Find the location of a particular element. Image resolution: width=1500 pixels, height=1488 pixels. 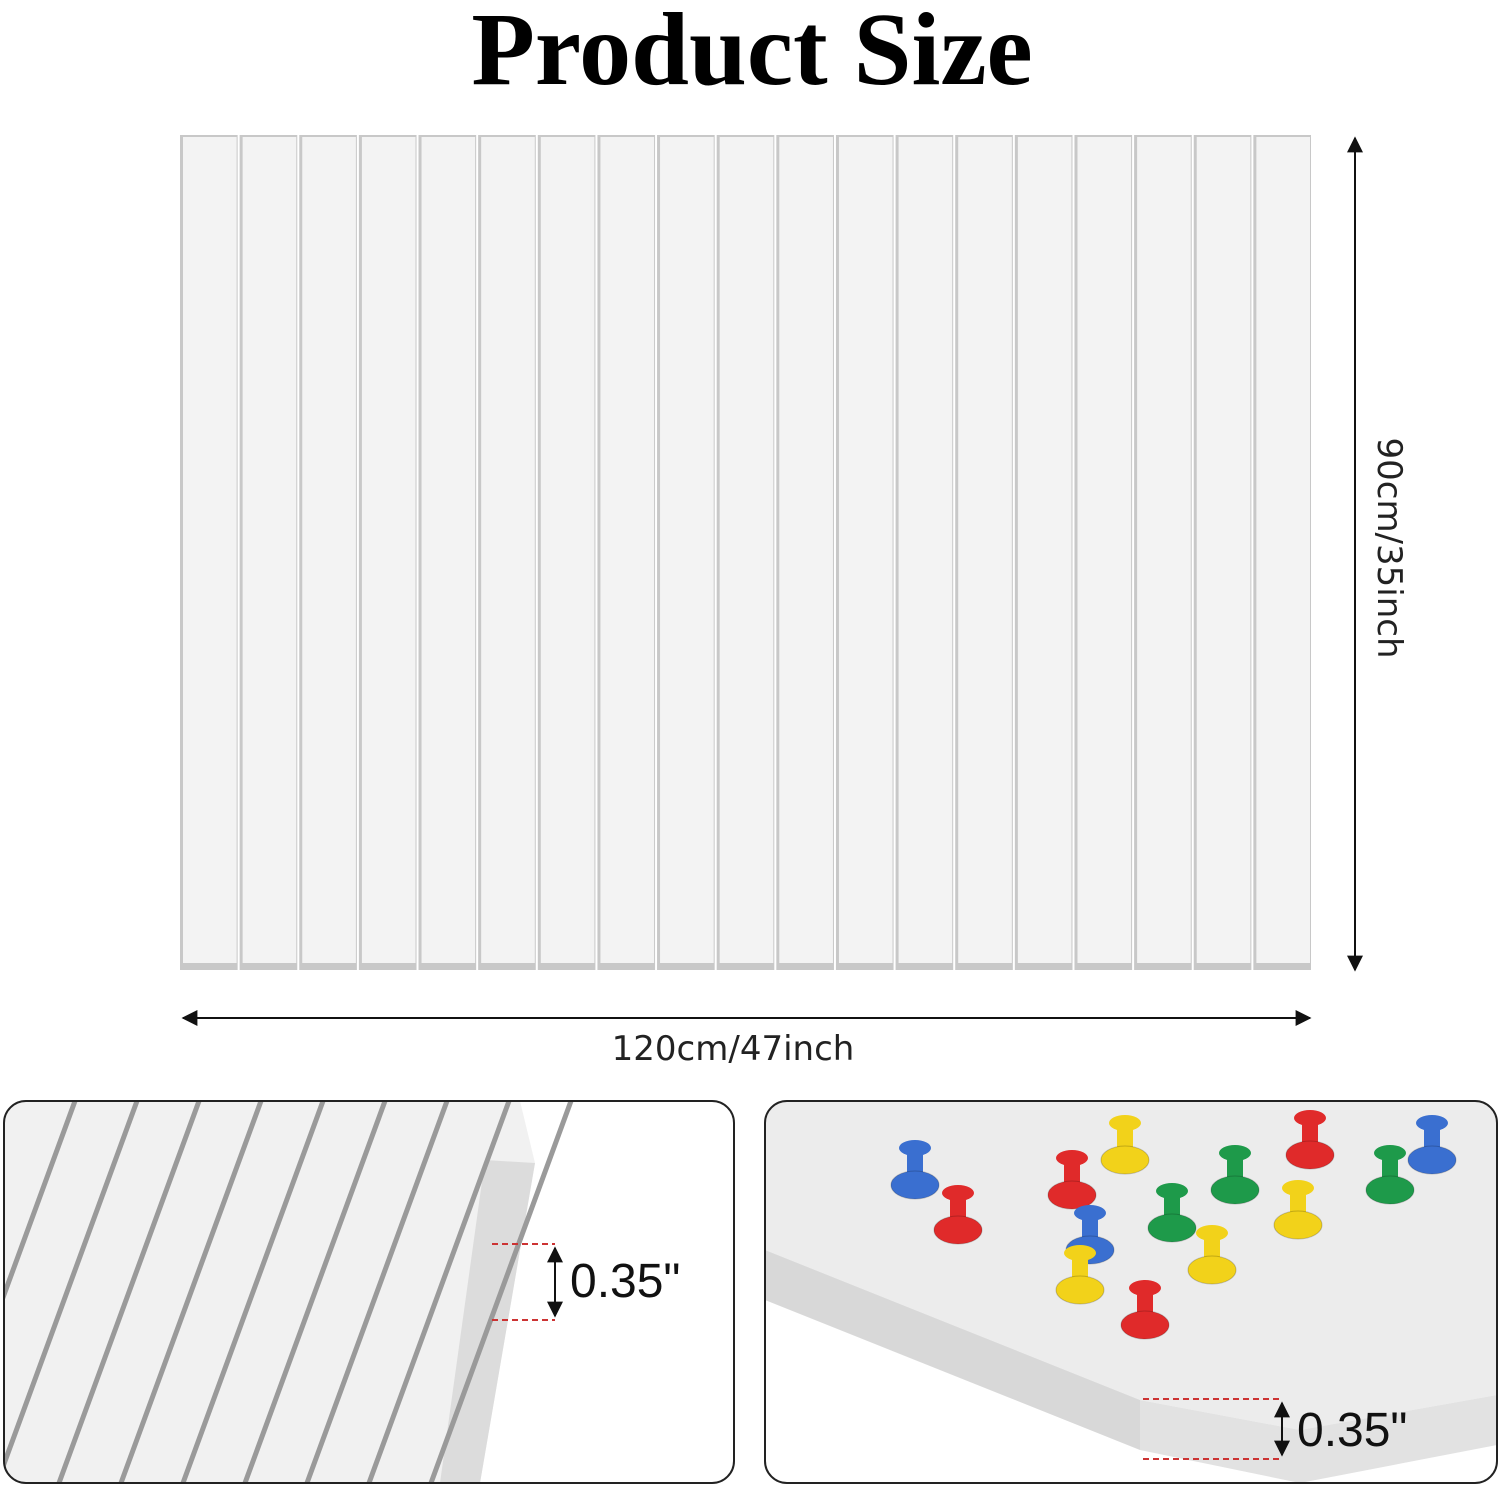

edge-detail is located at coordinates (289, 1292).